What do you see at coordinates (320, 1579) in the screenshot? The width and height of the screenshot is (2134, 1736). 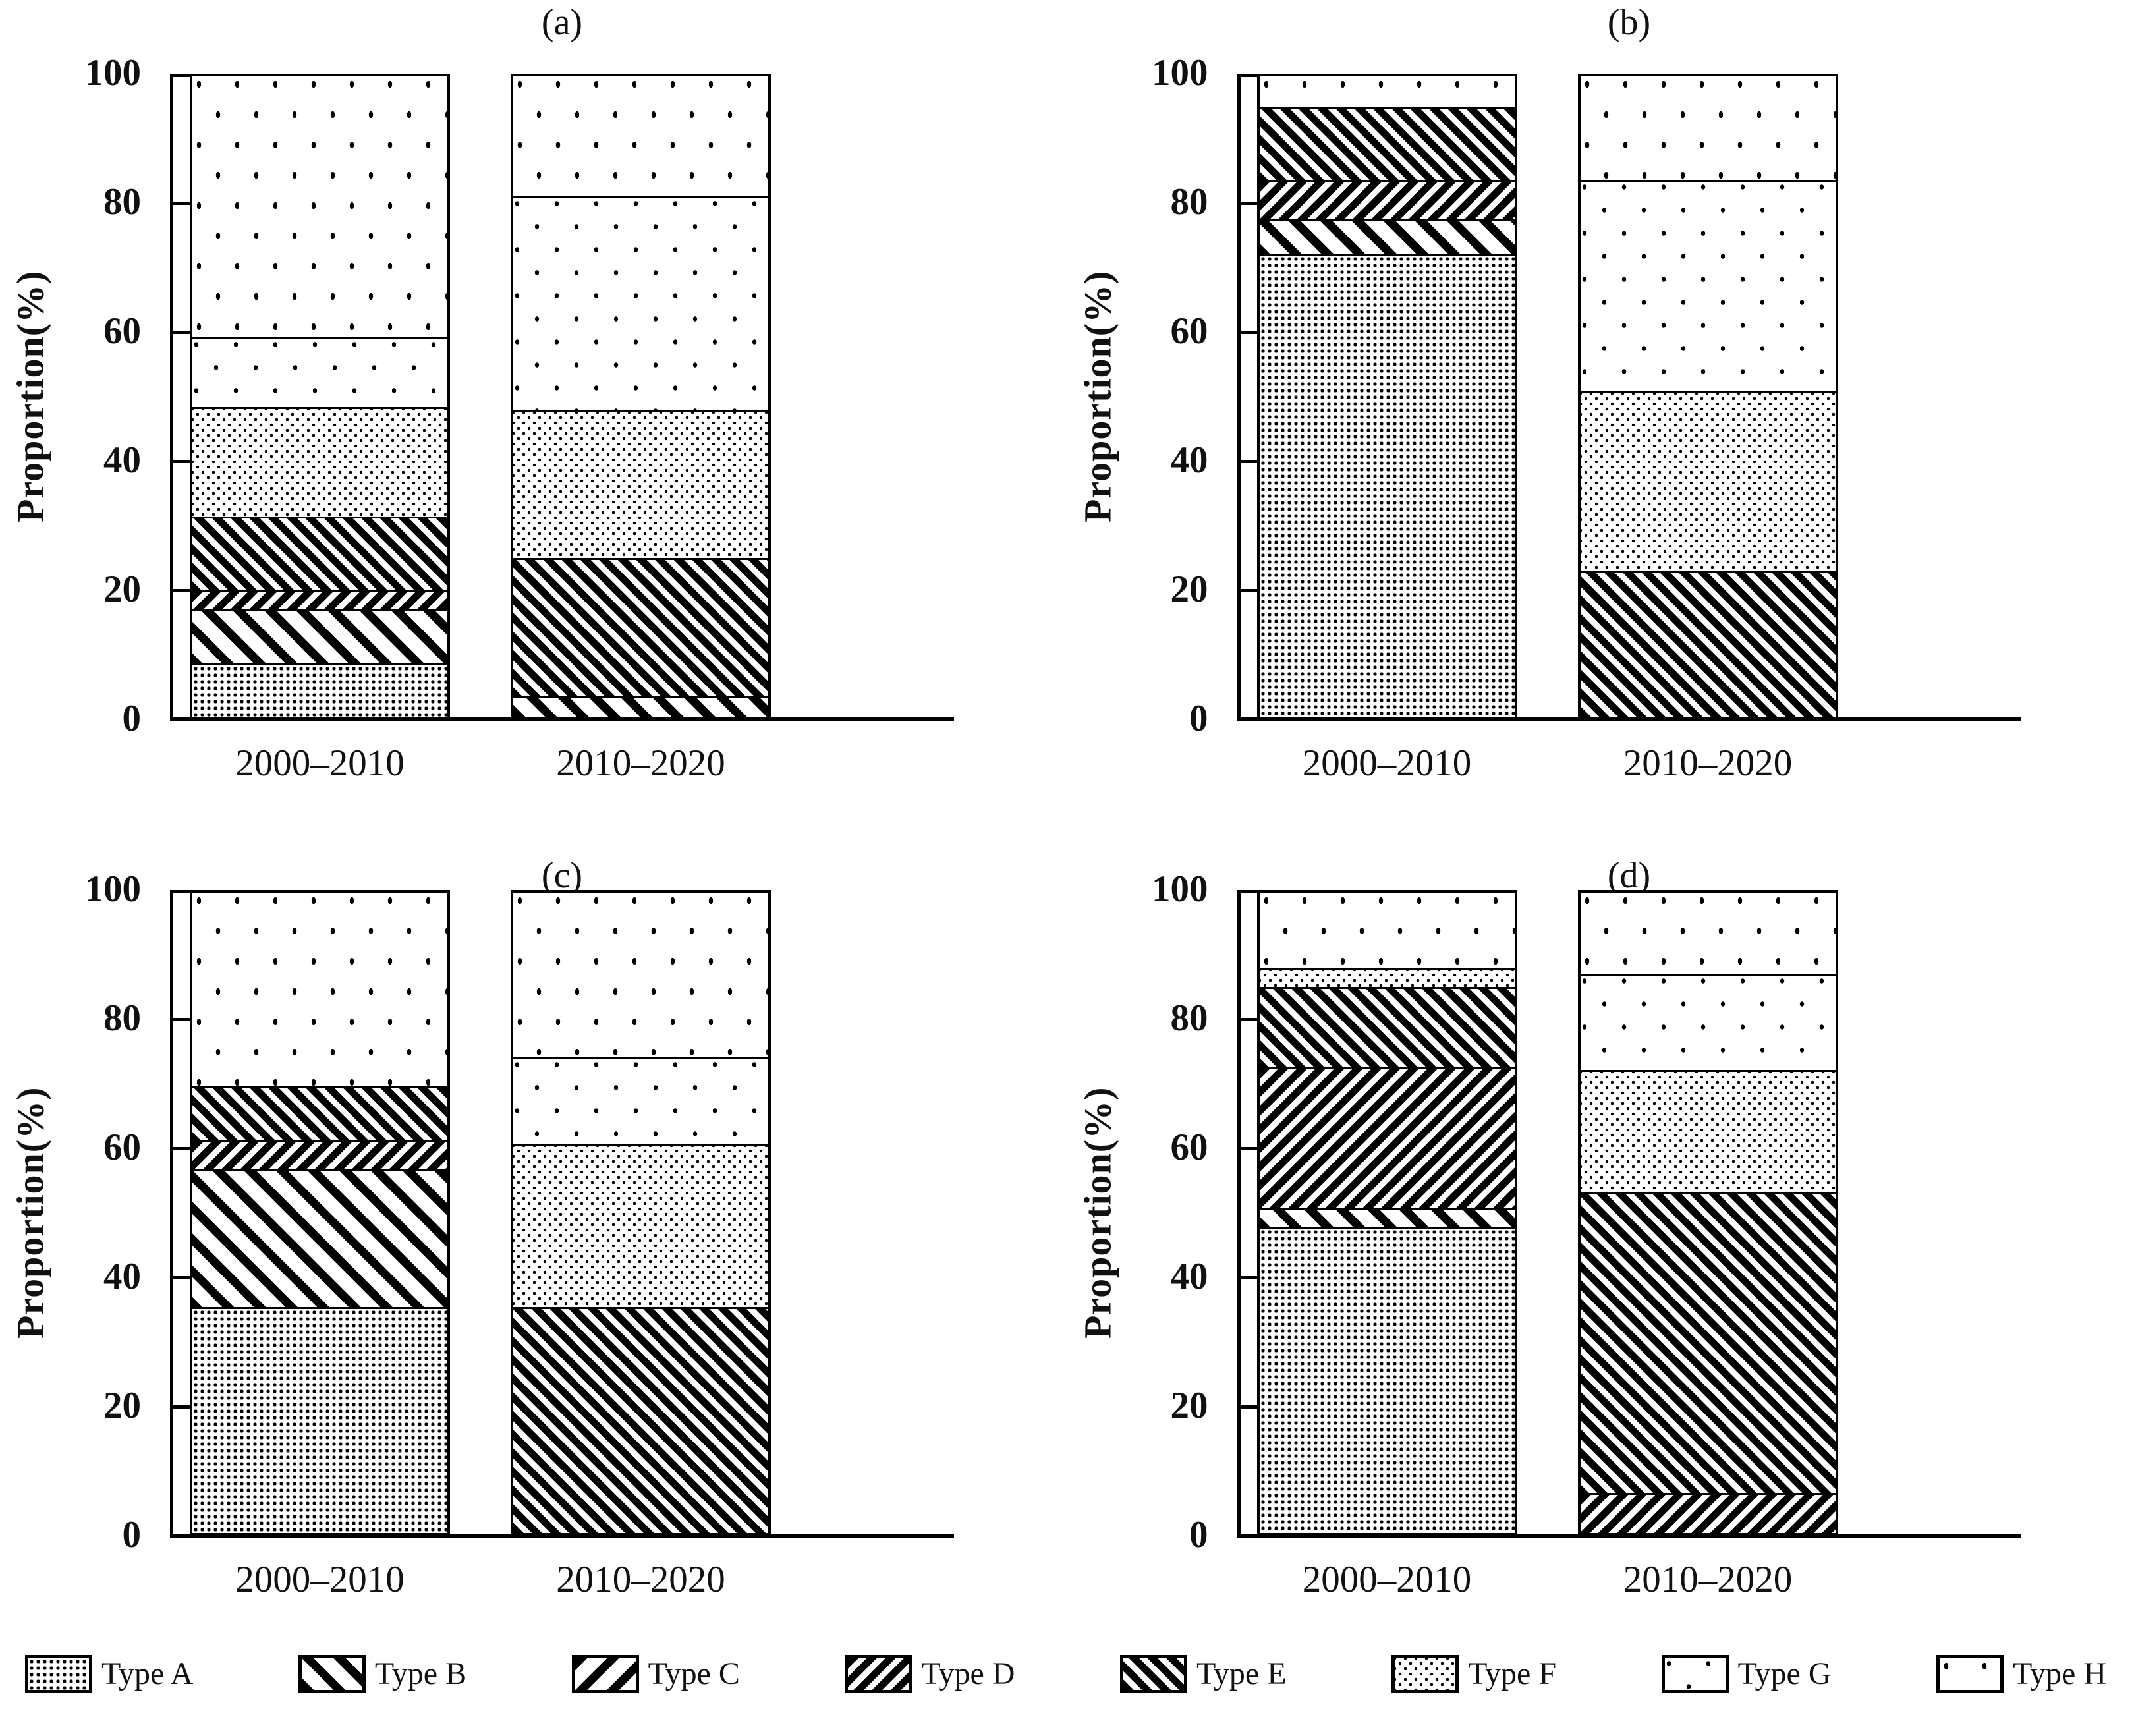 I see `x-category-label: 2000–2010` at bounding box center [320, 1579].